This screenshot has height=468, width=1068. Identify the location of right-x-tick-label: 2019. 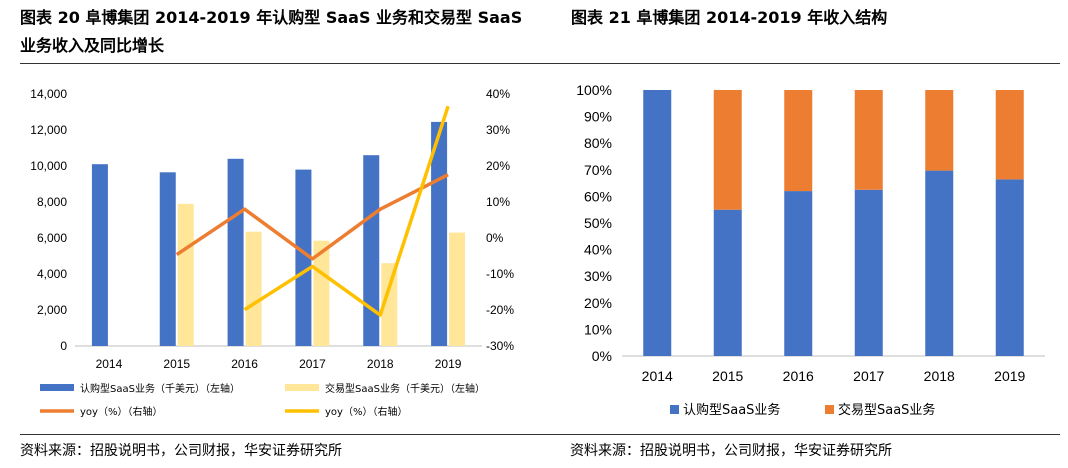
(1009, 376).